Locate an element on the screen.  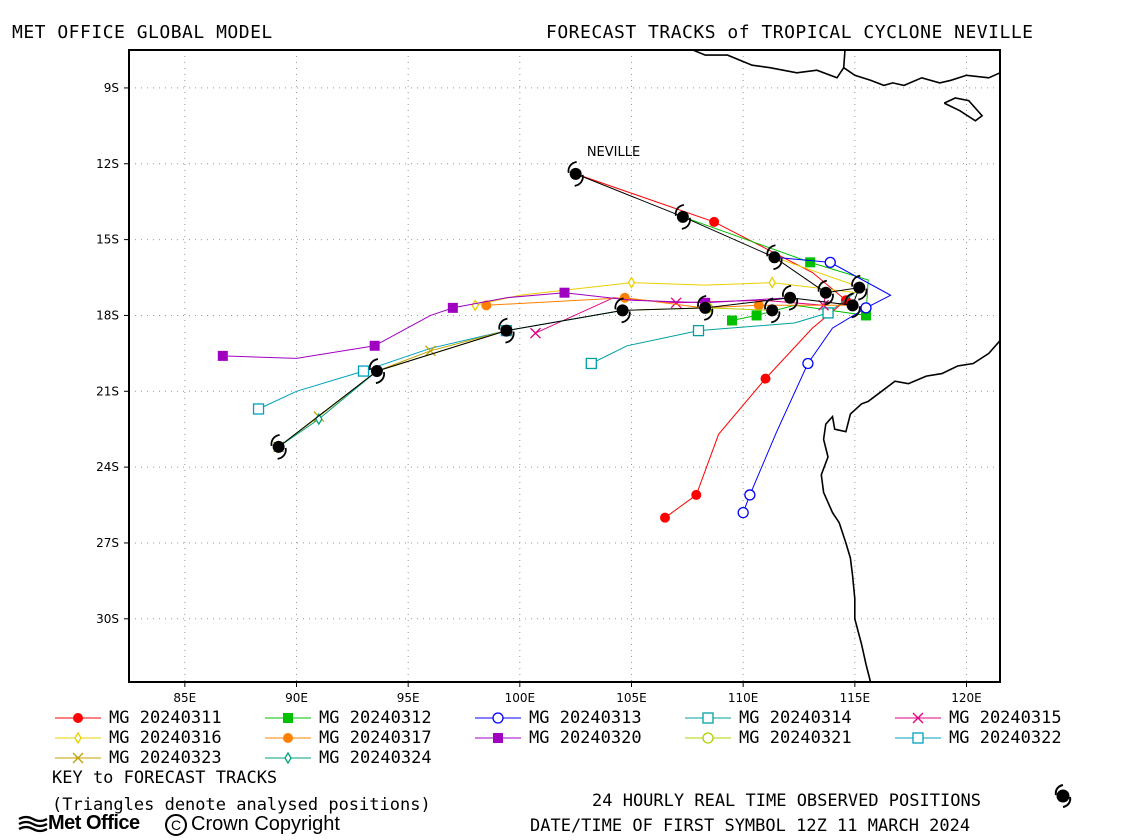
copyright-text: Crown Copyright is located at coordinates (265, 824).